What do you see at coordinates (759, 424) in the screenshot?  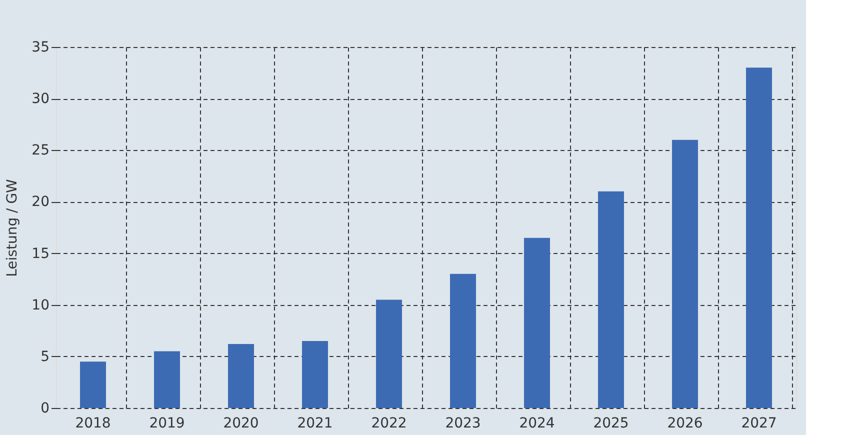 I see `x-tick-label: 2027` at bounding box center [759, 424].